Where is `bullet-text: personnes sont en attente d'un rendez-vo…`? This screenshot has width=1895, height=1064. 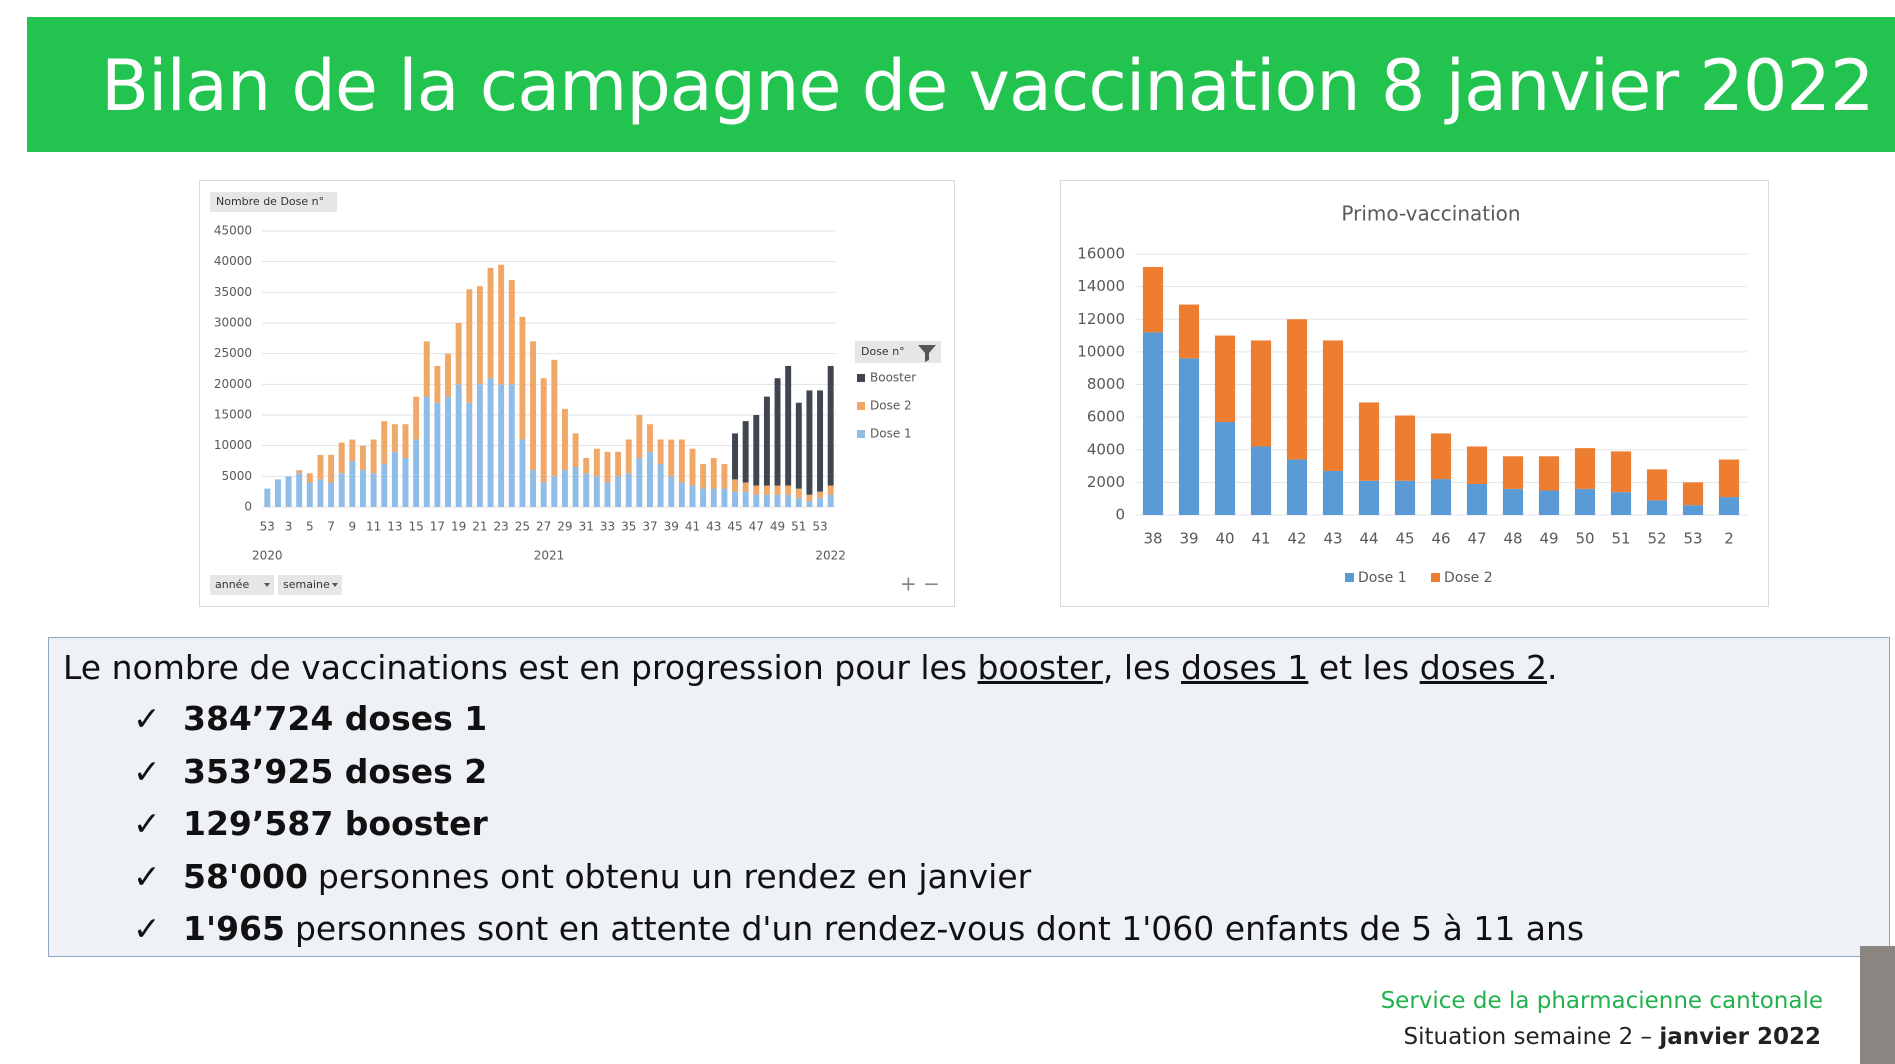 bullet-text: personnes sont en attente d'un rendez-vo… is located at coordinates (939, 928).